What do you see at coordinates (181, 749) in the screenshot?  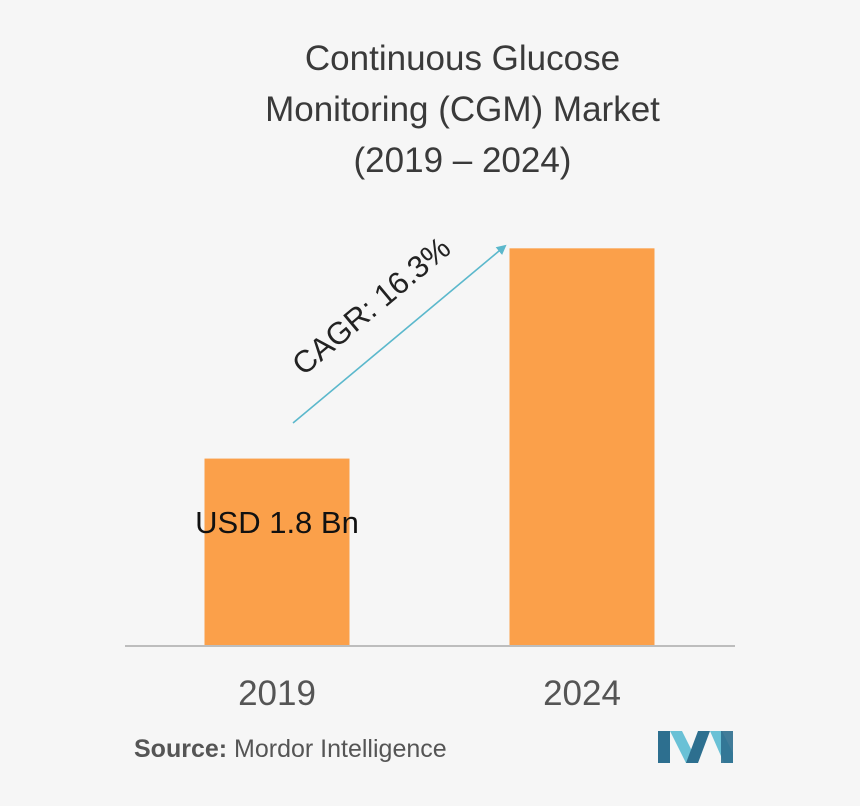 I see `source-label: Source:` at bounding box center [181, 749].